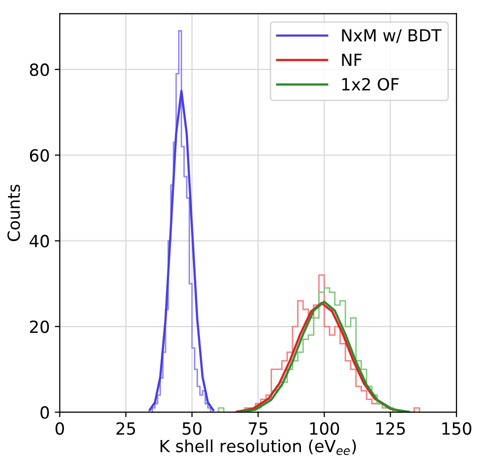 This screenshot has width=478, height=458. I want to click on line-series, so click(181, 251).